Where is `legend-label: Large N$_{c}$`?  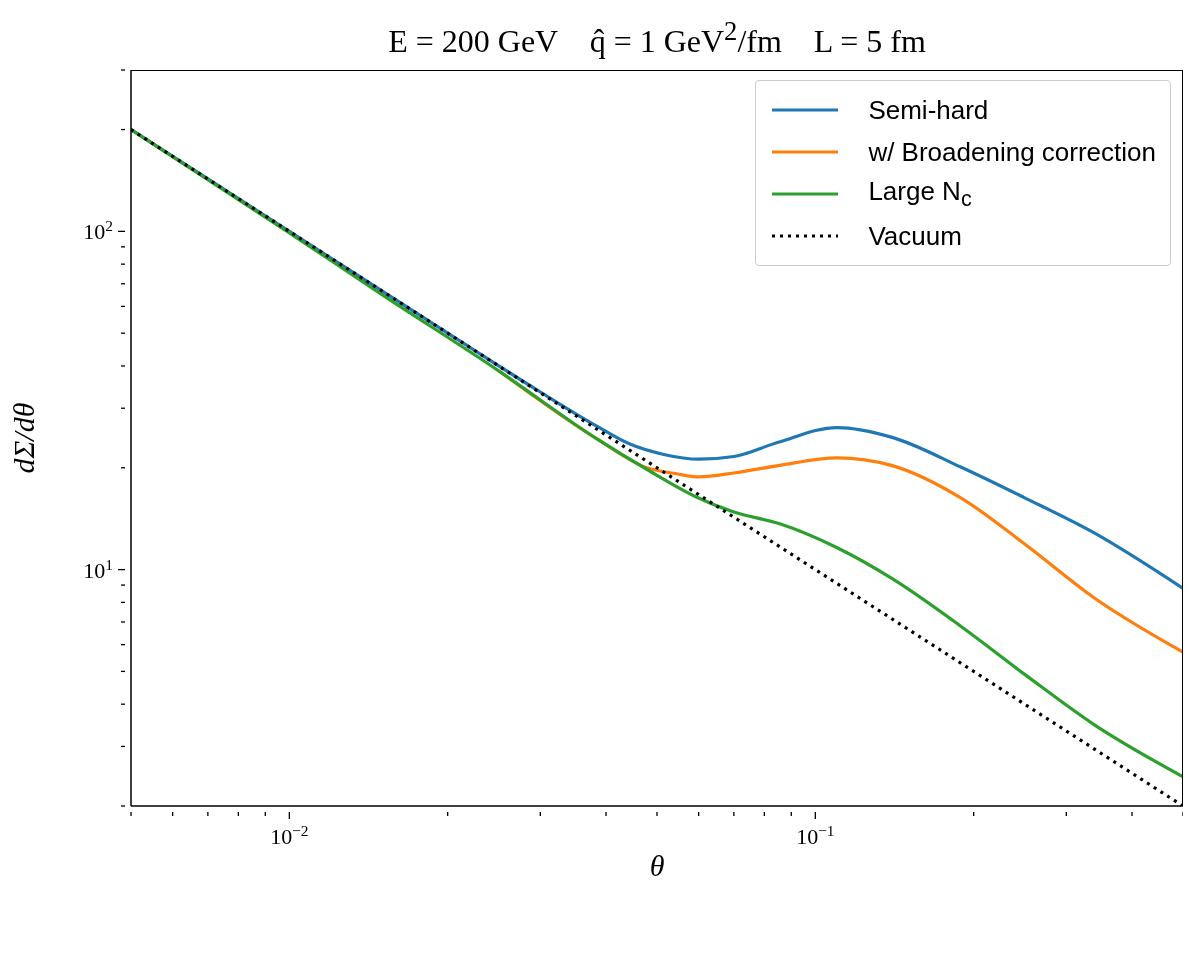 legend-label: Large N$_{c}$ is located at coordinates (920, 194).